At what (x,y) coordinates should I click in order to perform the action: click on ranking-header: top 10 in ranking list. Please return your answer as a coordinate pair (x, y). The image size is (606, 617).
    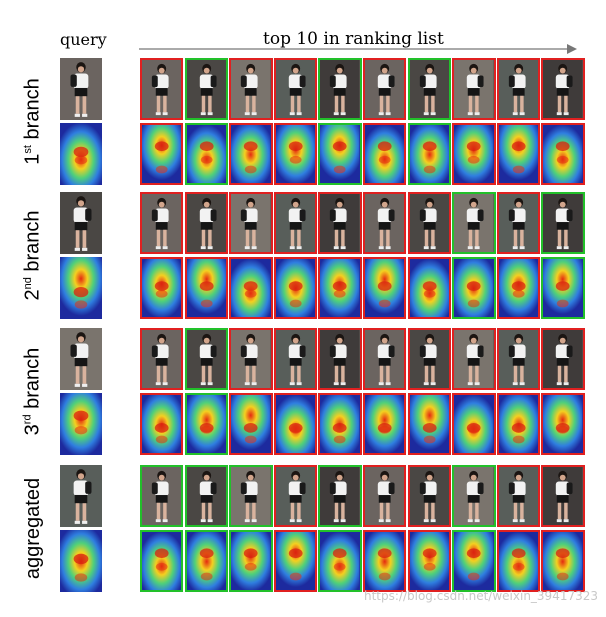
    Looking at the image, I should click on (353, 39).